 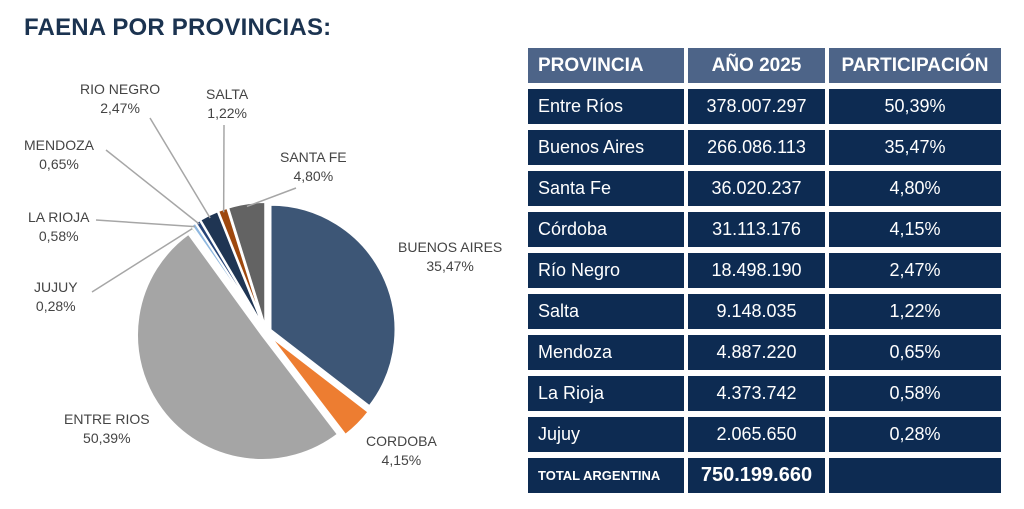 I want to click on cell-value: 4.887.220, so click(x=756, y=352).